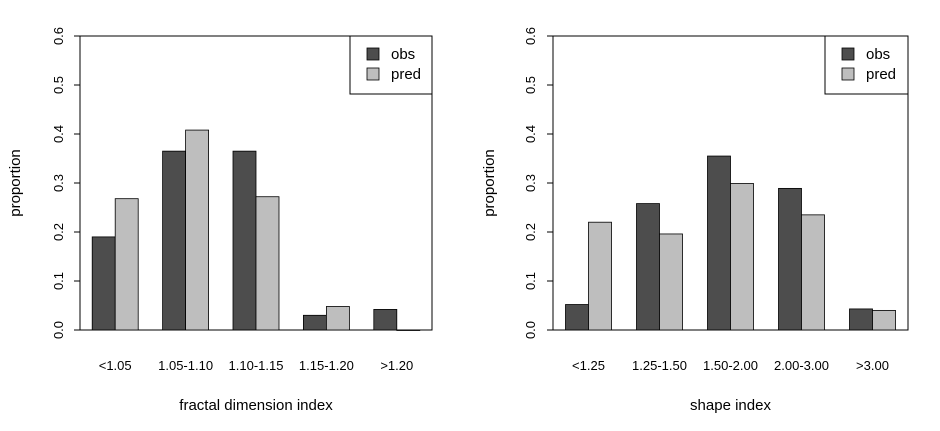  What do you see at coordinates (115, 365) in the screenshot?
I see `x-tick-label: <1.05` at bounding box center [115, 365].